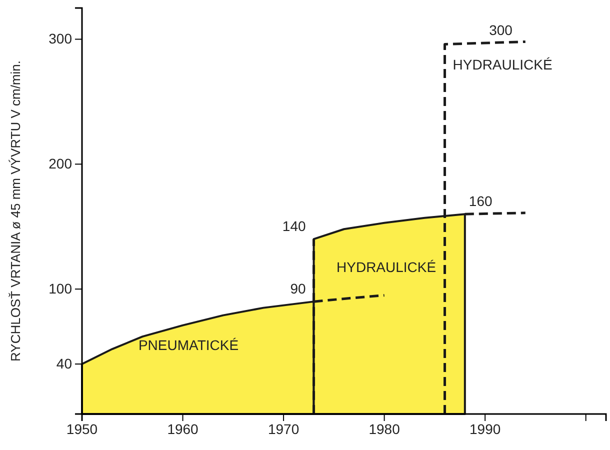  Describe the element at coordinates (188, 344) in the screenshot. I see `series-label: PNEUMATICKÉ` at that location.